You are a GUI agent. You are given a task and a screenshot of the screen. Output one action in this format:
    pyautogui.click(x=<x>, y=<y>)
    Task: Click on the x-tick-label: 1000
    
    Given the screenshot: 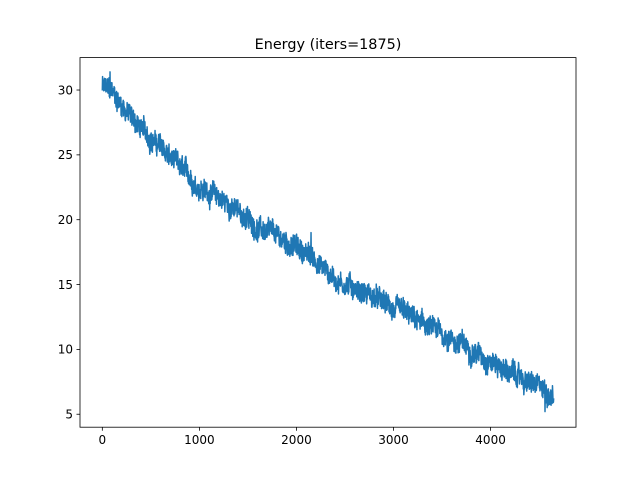 What is the action you would take?
    pyautogui.click(x=199, y=440)
    